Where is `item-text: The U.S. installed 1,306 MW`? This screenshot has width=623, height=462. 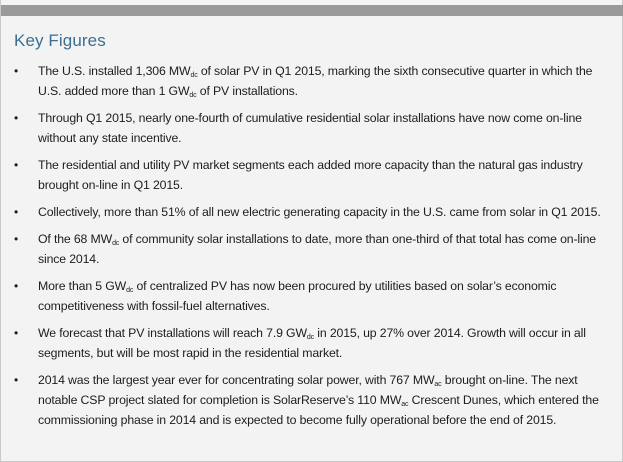 item-text: The U.S. installed 1,306 MW is located at coordinates (114, 71).